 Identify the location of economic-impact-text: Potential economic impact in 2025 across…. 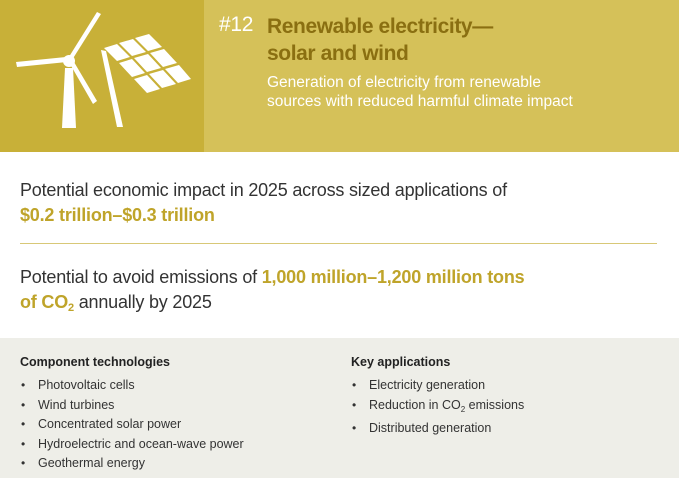
(263, 190).